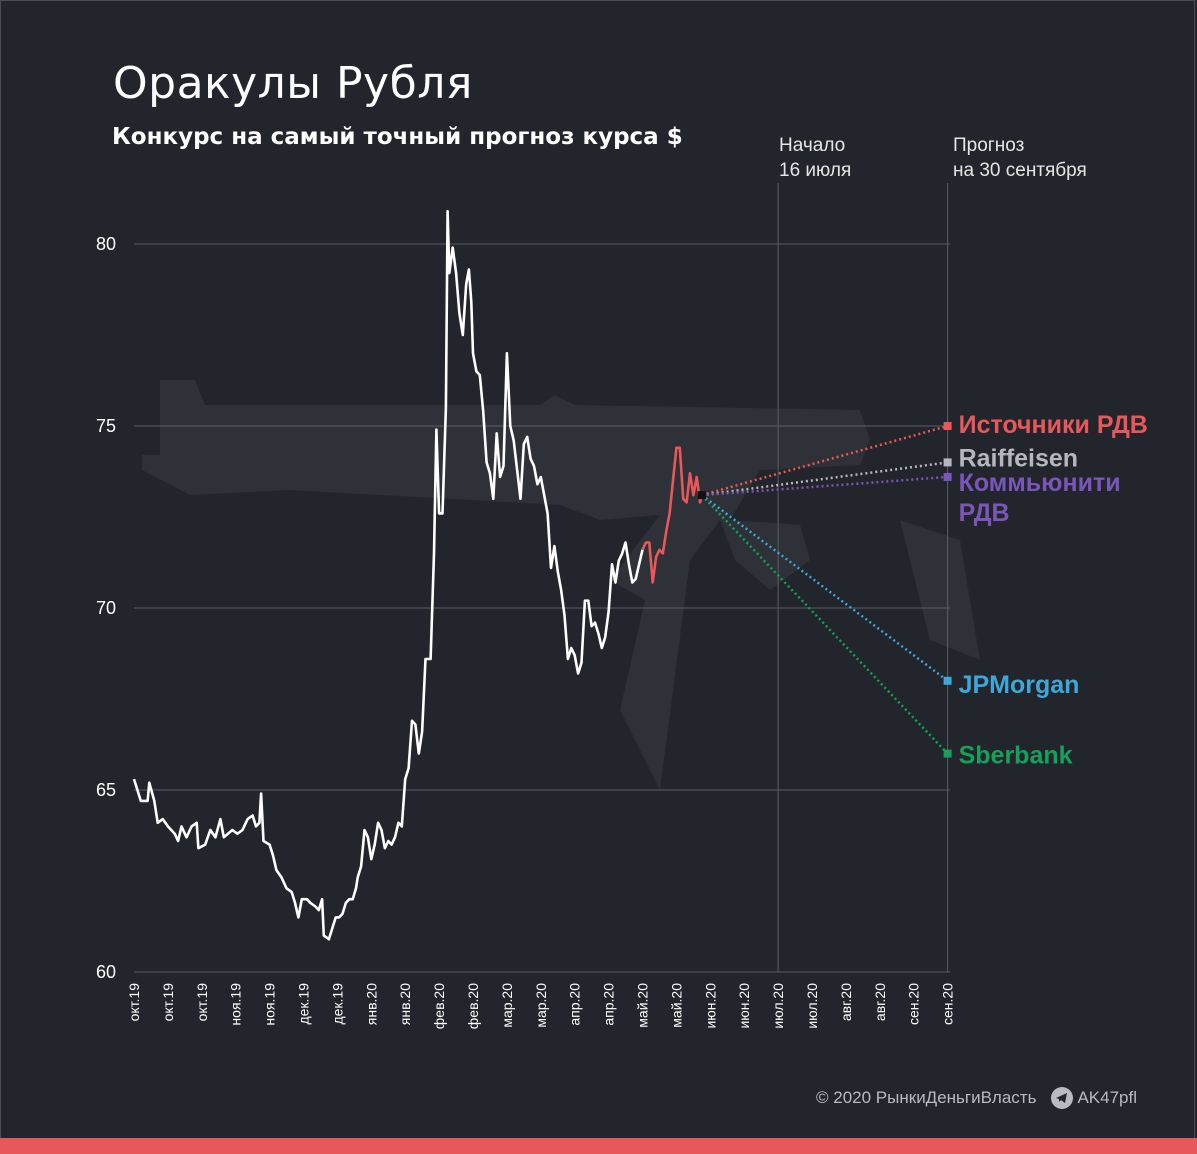 Image resolution: width=1197 pixels, height=1154 pixels. Describe the element at coordinates (1020, 170) in the screenshot. I see `forecast-marker-line2: на 30 сентября` at that location.